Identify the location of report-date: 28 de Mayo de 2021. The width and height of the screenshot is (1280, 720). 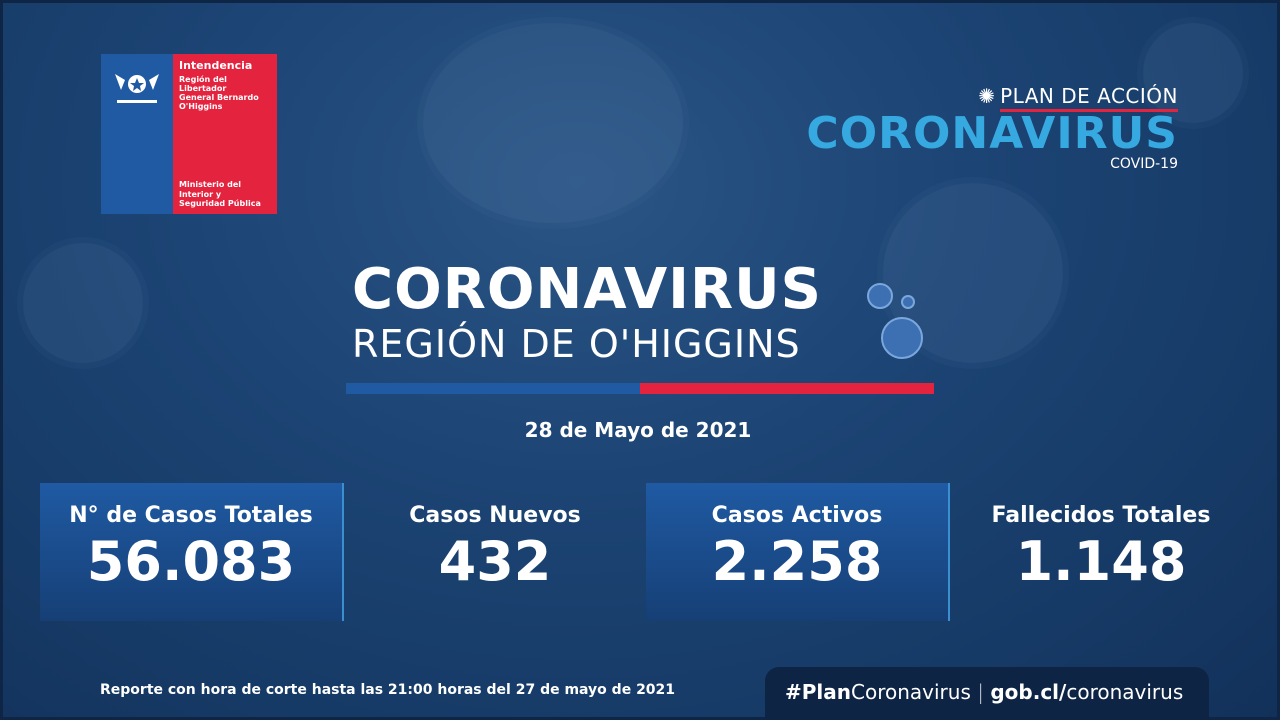
(638, 430).